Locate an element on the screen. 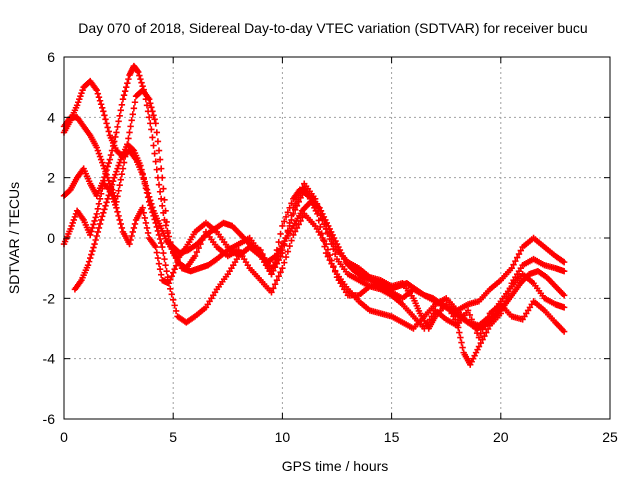 The width and height of the screenshot is (640, 480). y-tick-label: 2 is located at coordinates (51, 178).